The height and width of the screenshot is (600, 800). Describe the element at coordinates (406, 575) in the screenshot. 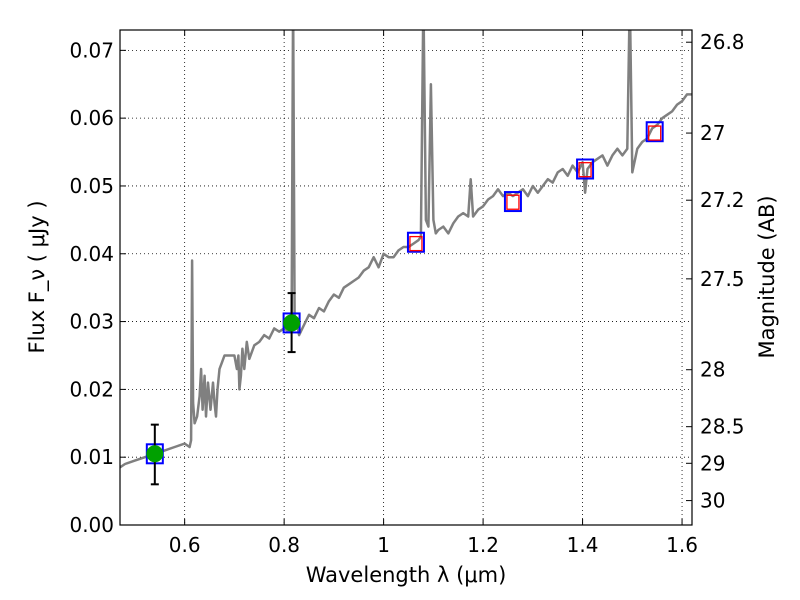

I see `x-axis-label: Wavelength λ (μm)` at that location.